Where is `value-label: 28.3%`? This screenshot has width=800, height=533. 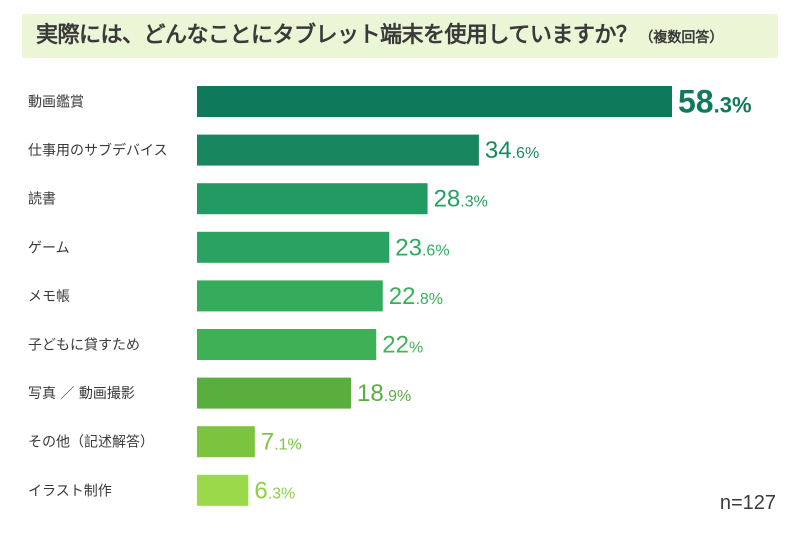 value-label: 28.3% is located at coordinates (461, 199).